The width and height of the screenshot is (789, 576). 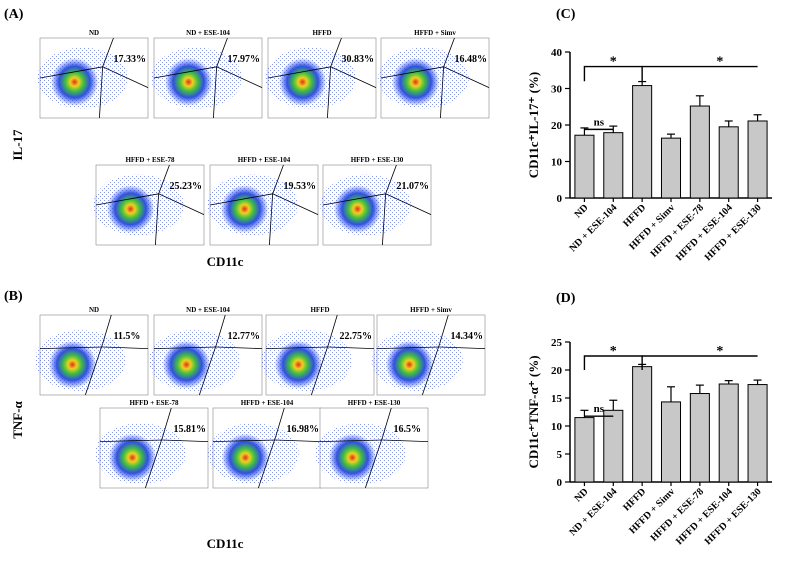 What do you see at coordinates (357, 59) in the screenshot?
I see `gate-percent: 30.83%` at bounding box center [357, 59].